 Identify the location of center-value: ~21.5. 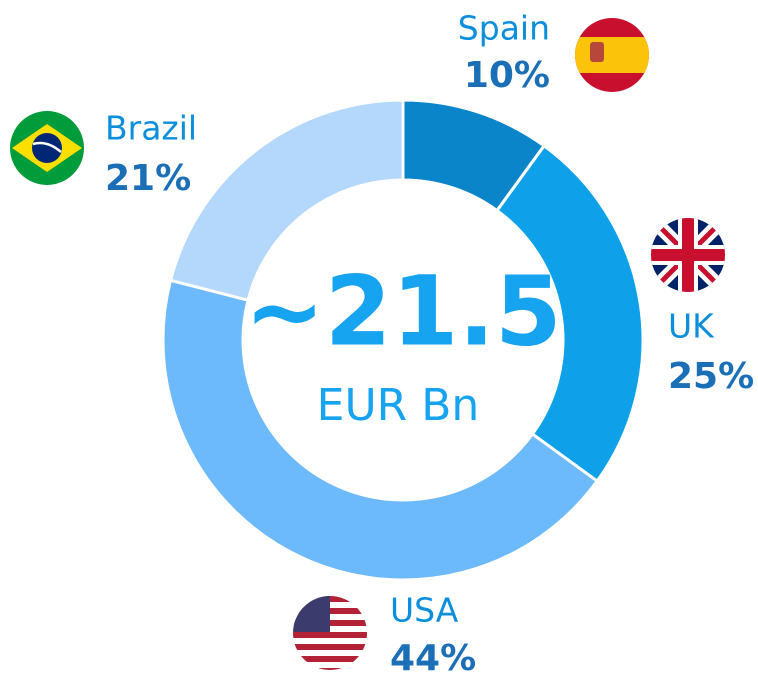
(402, 311).